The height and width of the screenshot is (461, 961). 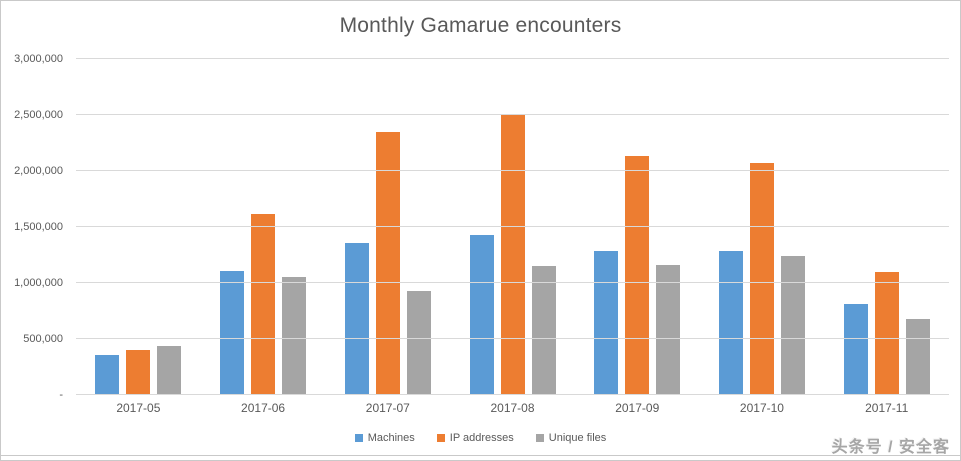 I want to click on legend-label: IP addresses, so click(x=481, y=438).